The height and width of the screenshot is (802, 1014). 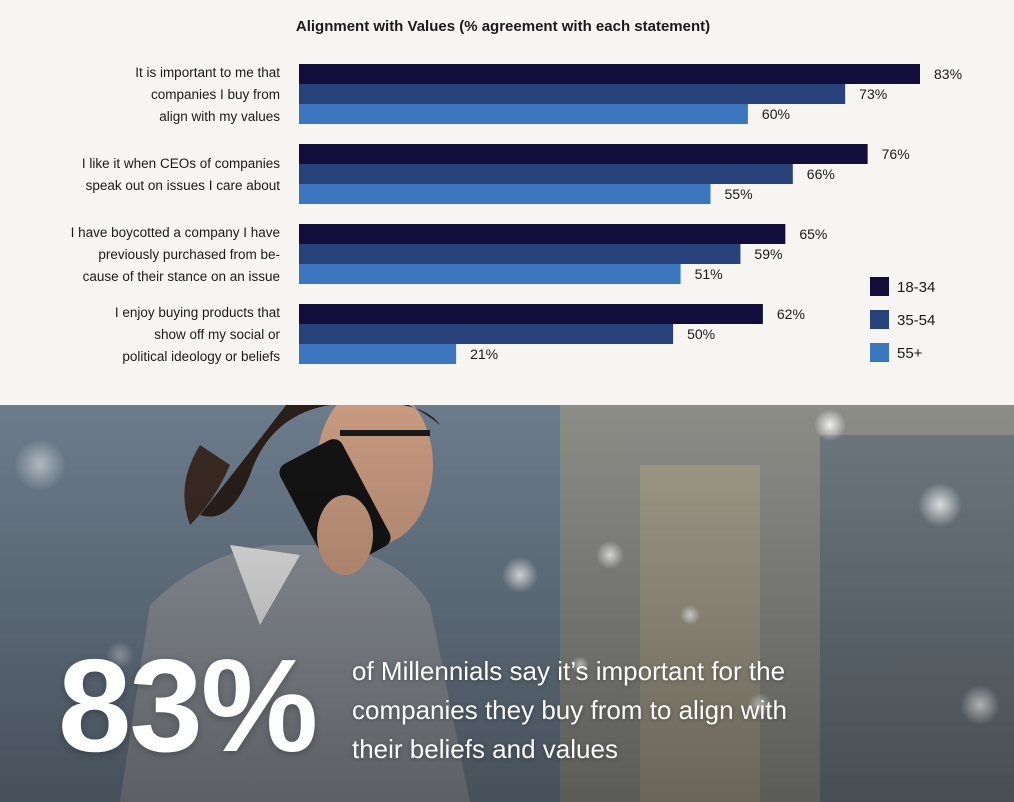 What do you see at coordinates (916, 320) in the screenshot?
I see `legend-label: 35-54` at bounding box center [916, 320].